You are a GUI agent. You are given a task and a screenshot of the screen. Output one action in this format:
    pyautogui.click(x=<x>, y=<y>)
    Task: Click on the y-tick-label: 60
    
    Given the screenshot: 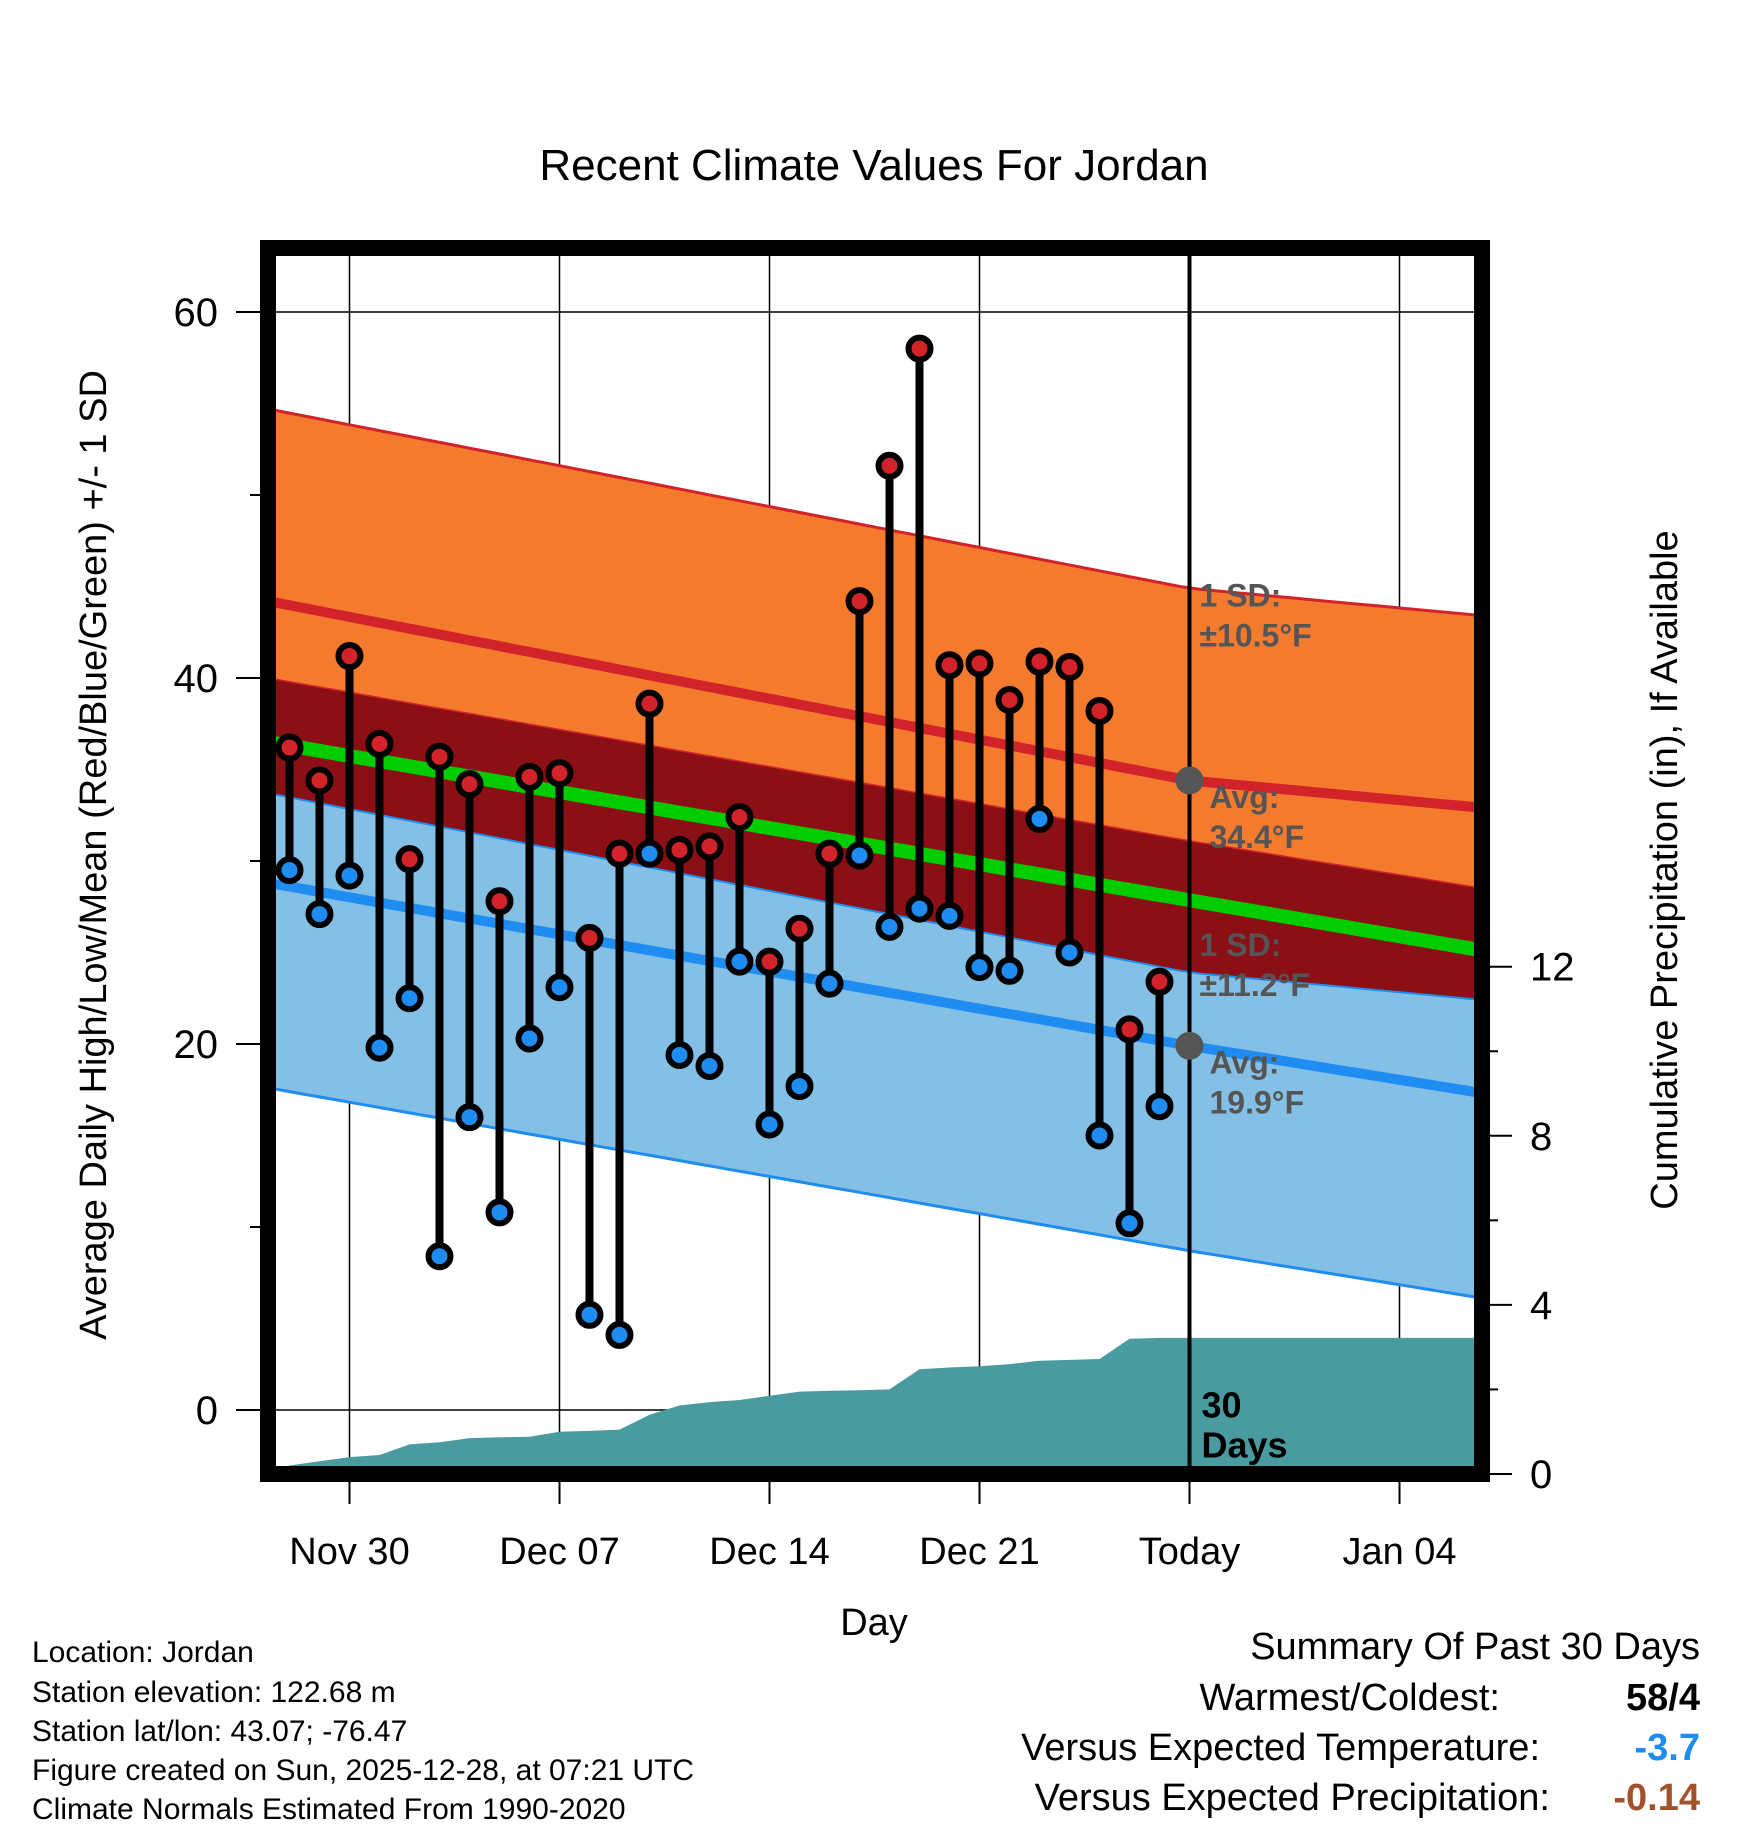 What is the action you would take?
    pyautogui.click(x=196, y=313)
    